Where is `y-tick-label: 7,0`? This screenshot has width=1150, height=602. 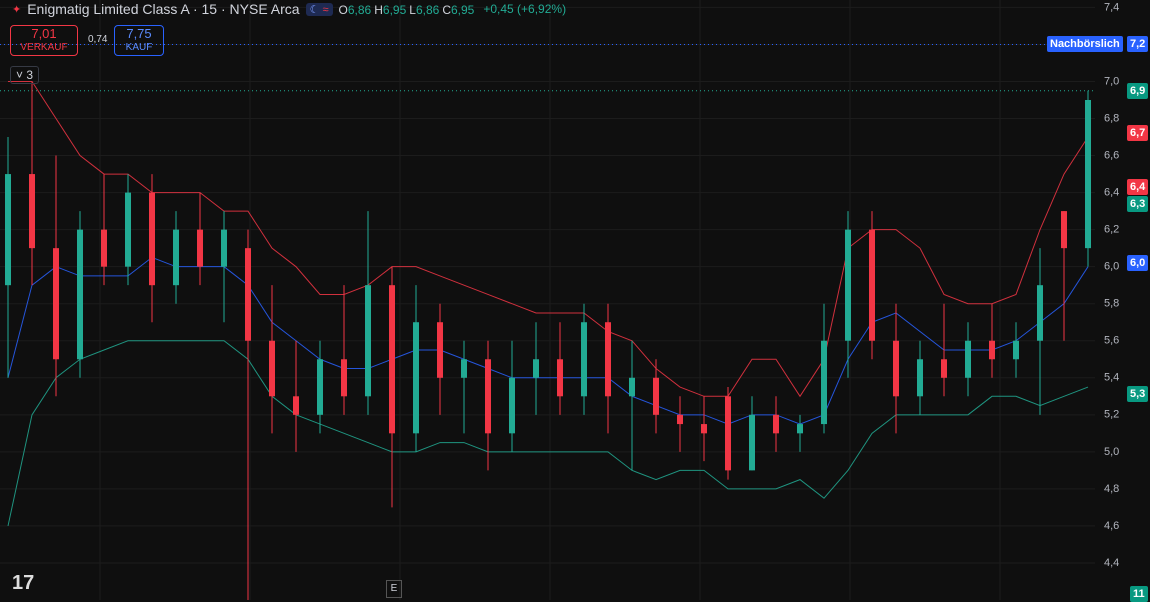
y-tick-label: 7,0 is located at coordinates (1111, 81).